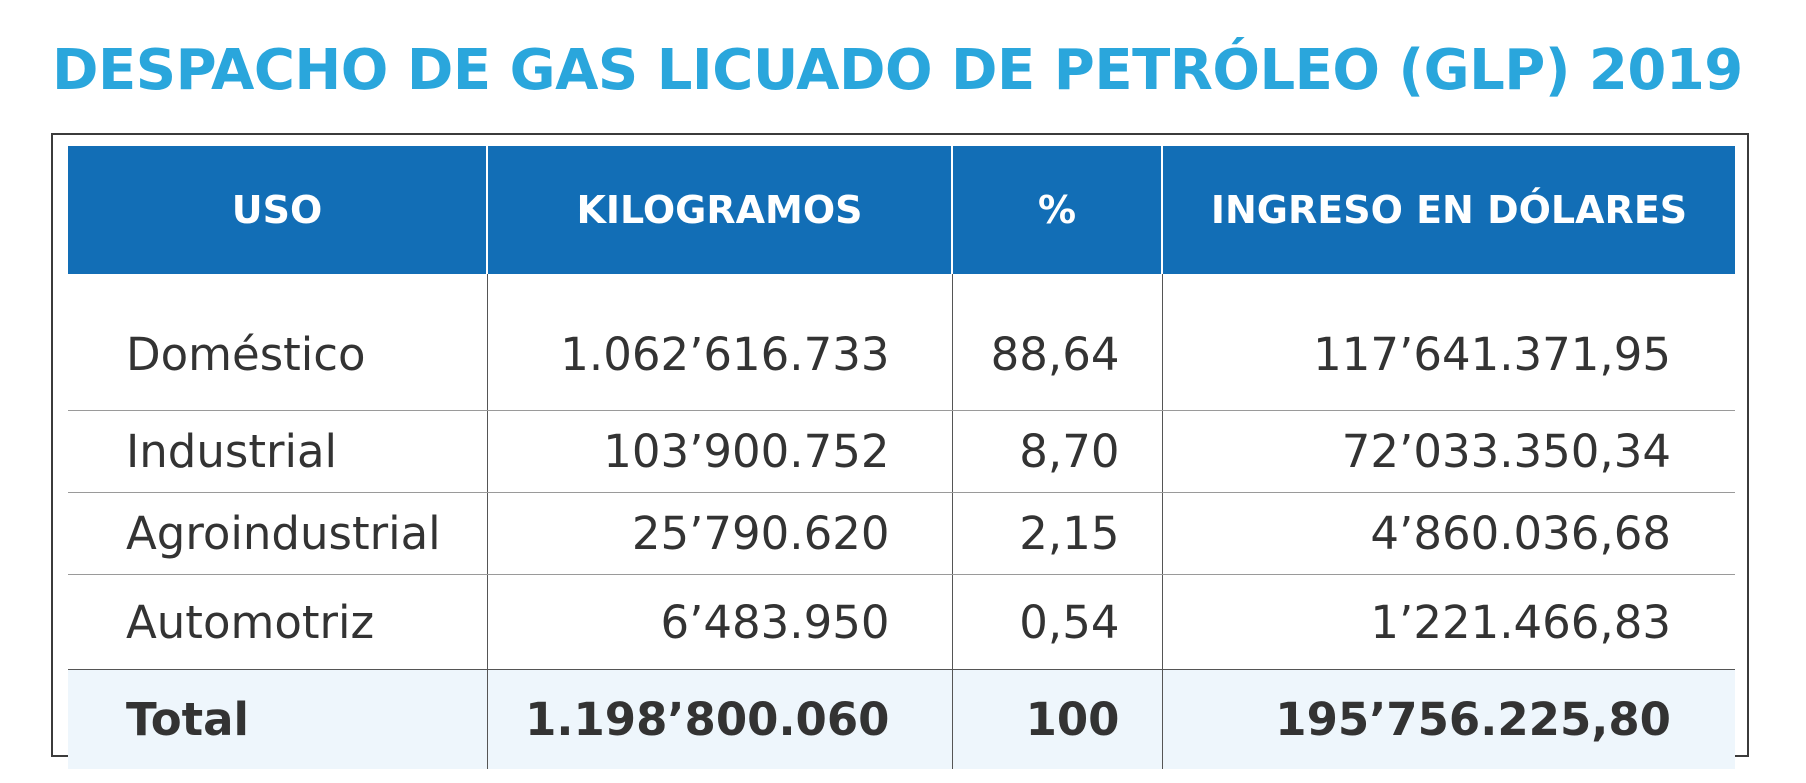 The height and width of the screenshot is (783, 1806). I want to click on cell-ingreso: 72’033.350,34, so click(1448, 451).